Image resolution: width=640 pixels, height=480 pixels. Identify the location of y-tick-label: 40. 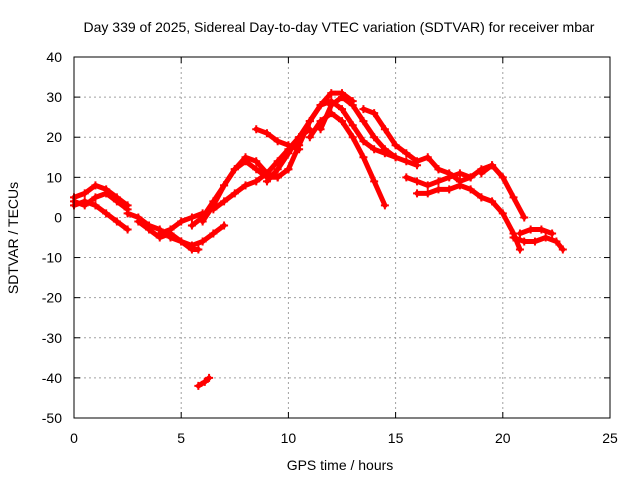
(54, 57).